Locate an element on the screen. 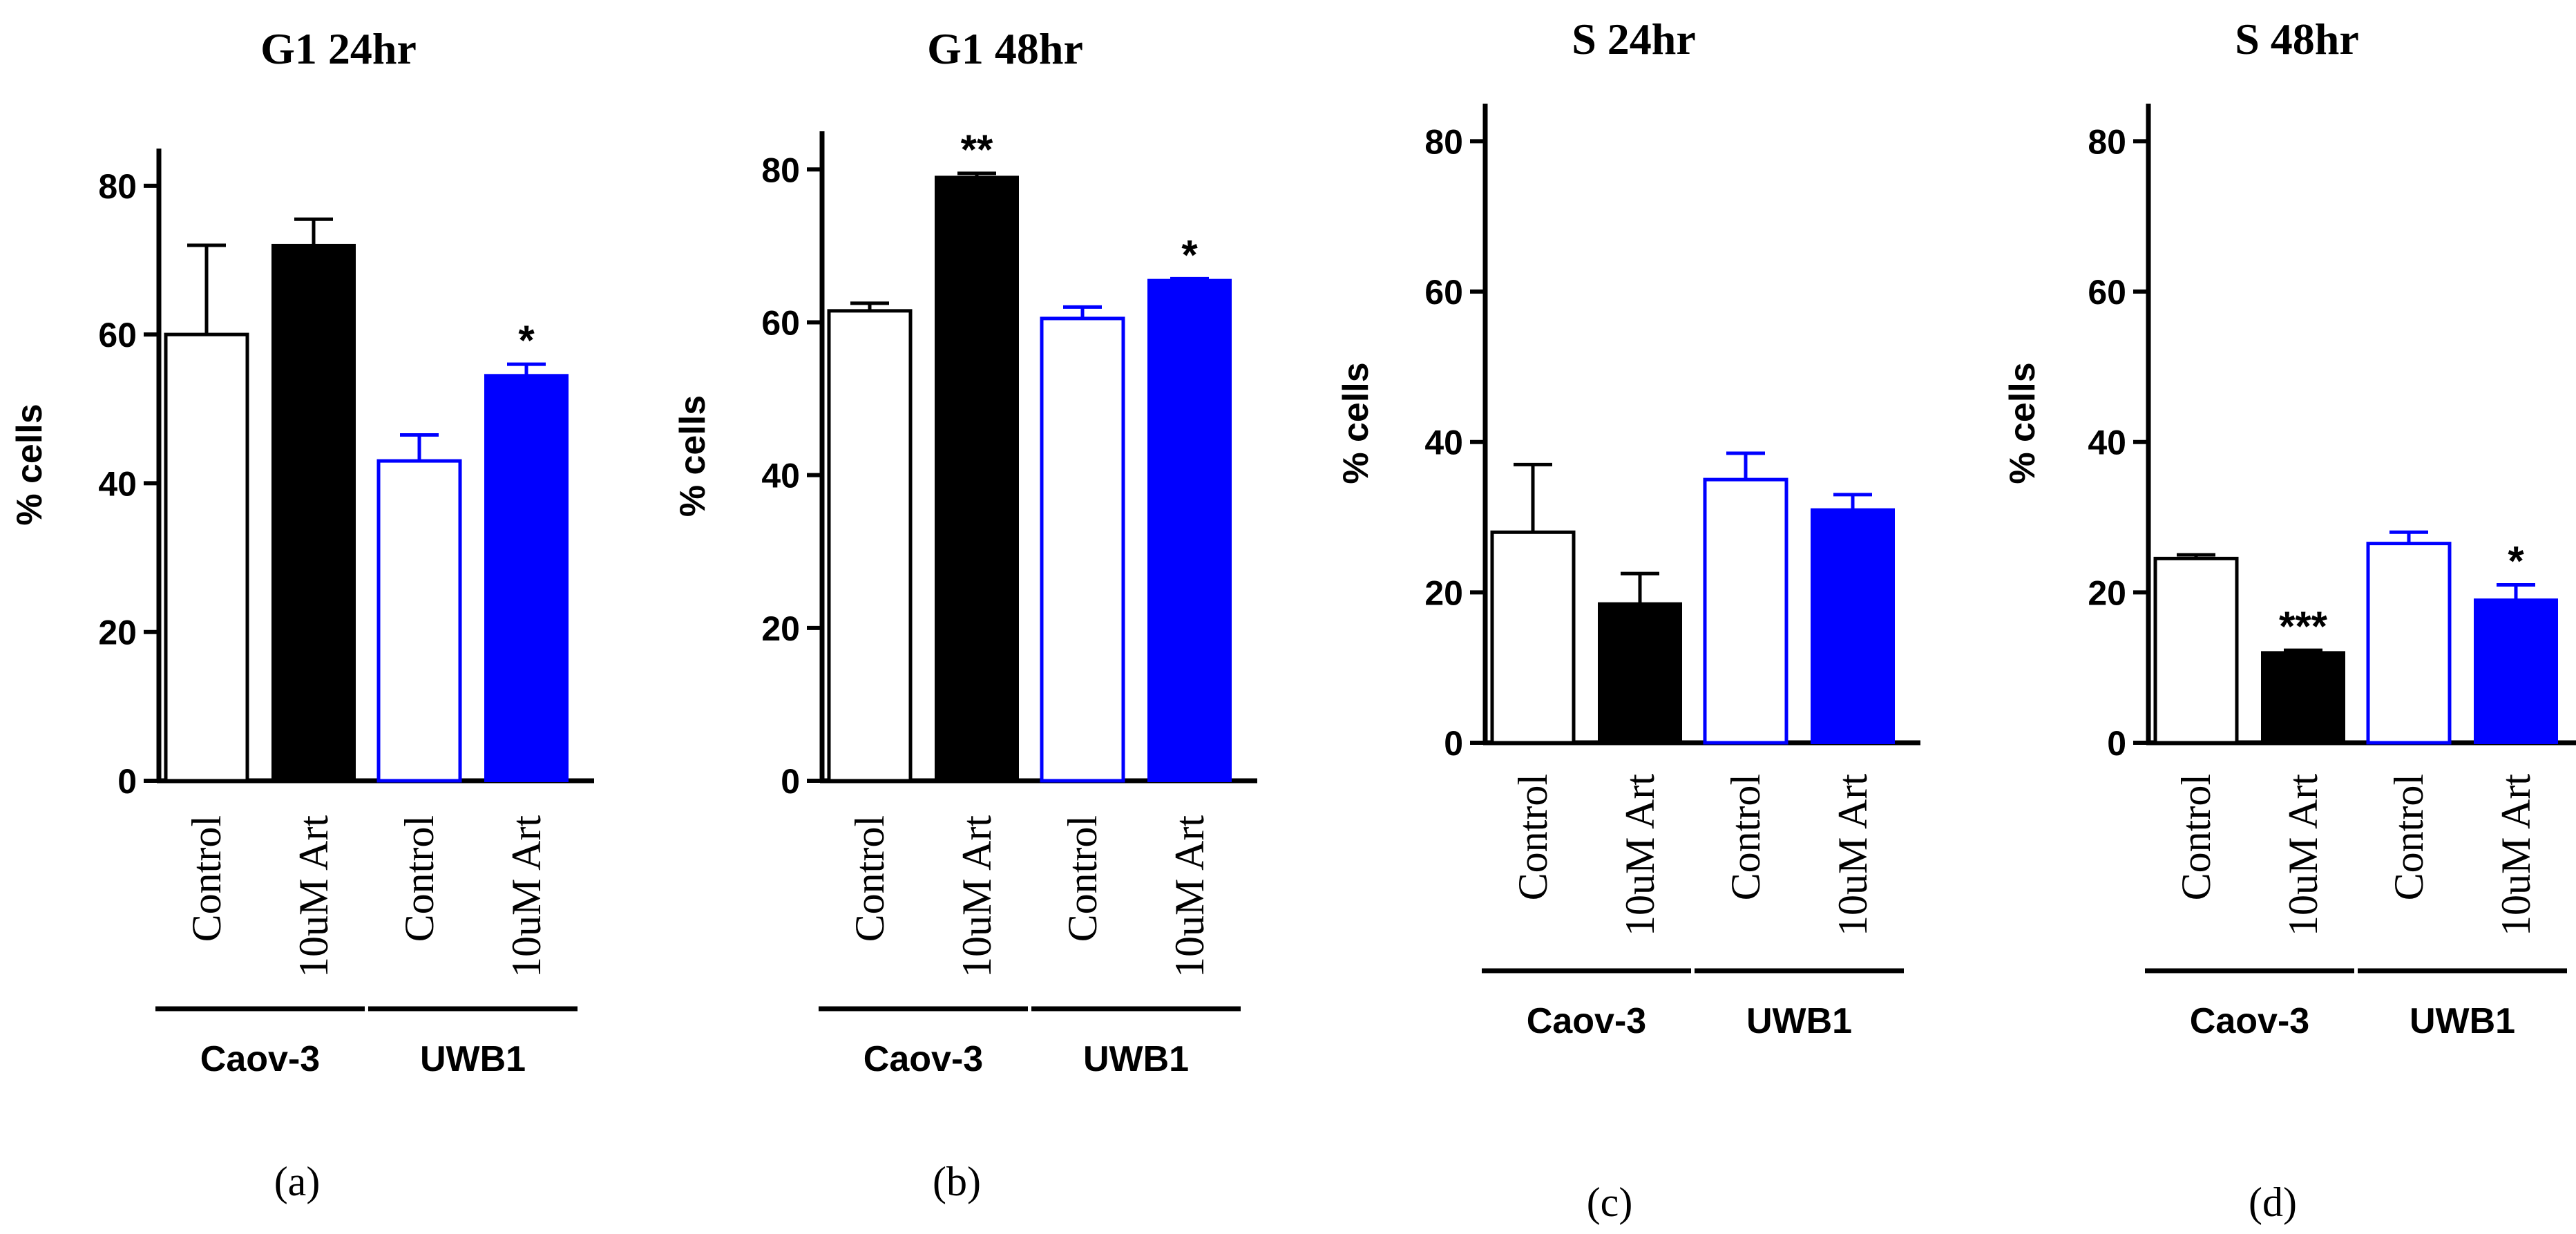 The height and width of the screenshot is (1234, 2576). significance-marker: ** is located at coordinates (977, 149).